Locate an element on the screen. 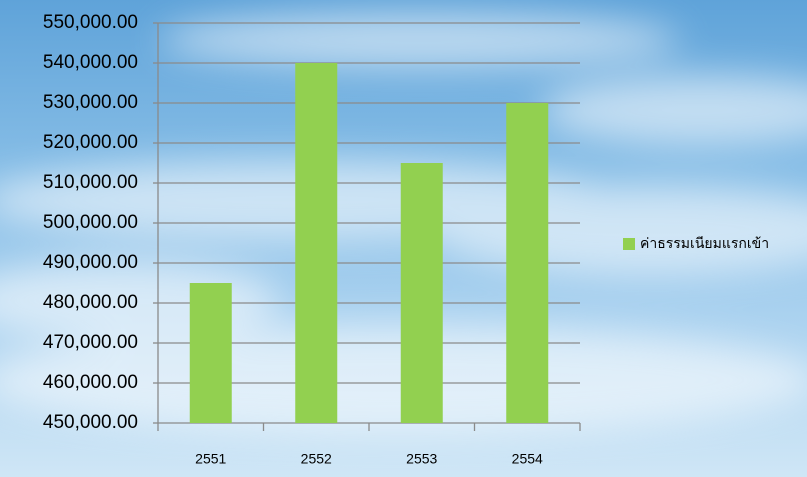 The image size is (807, 477). x-tick-label: 2553 is located at coordinates (421, 459).